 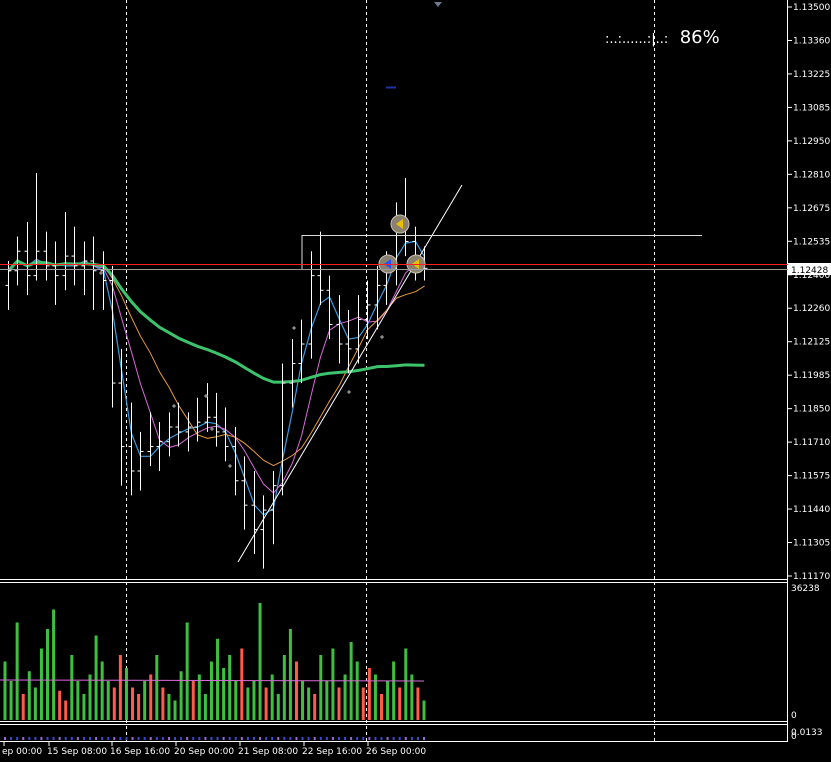 I want to click on osc-axis-top: 0.0133, so click(x=807, y=733).